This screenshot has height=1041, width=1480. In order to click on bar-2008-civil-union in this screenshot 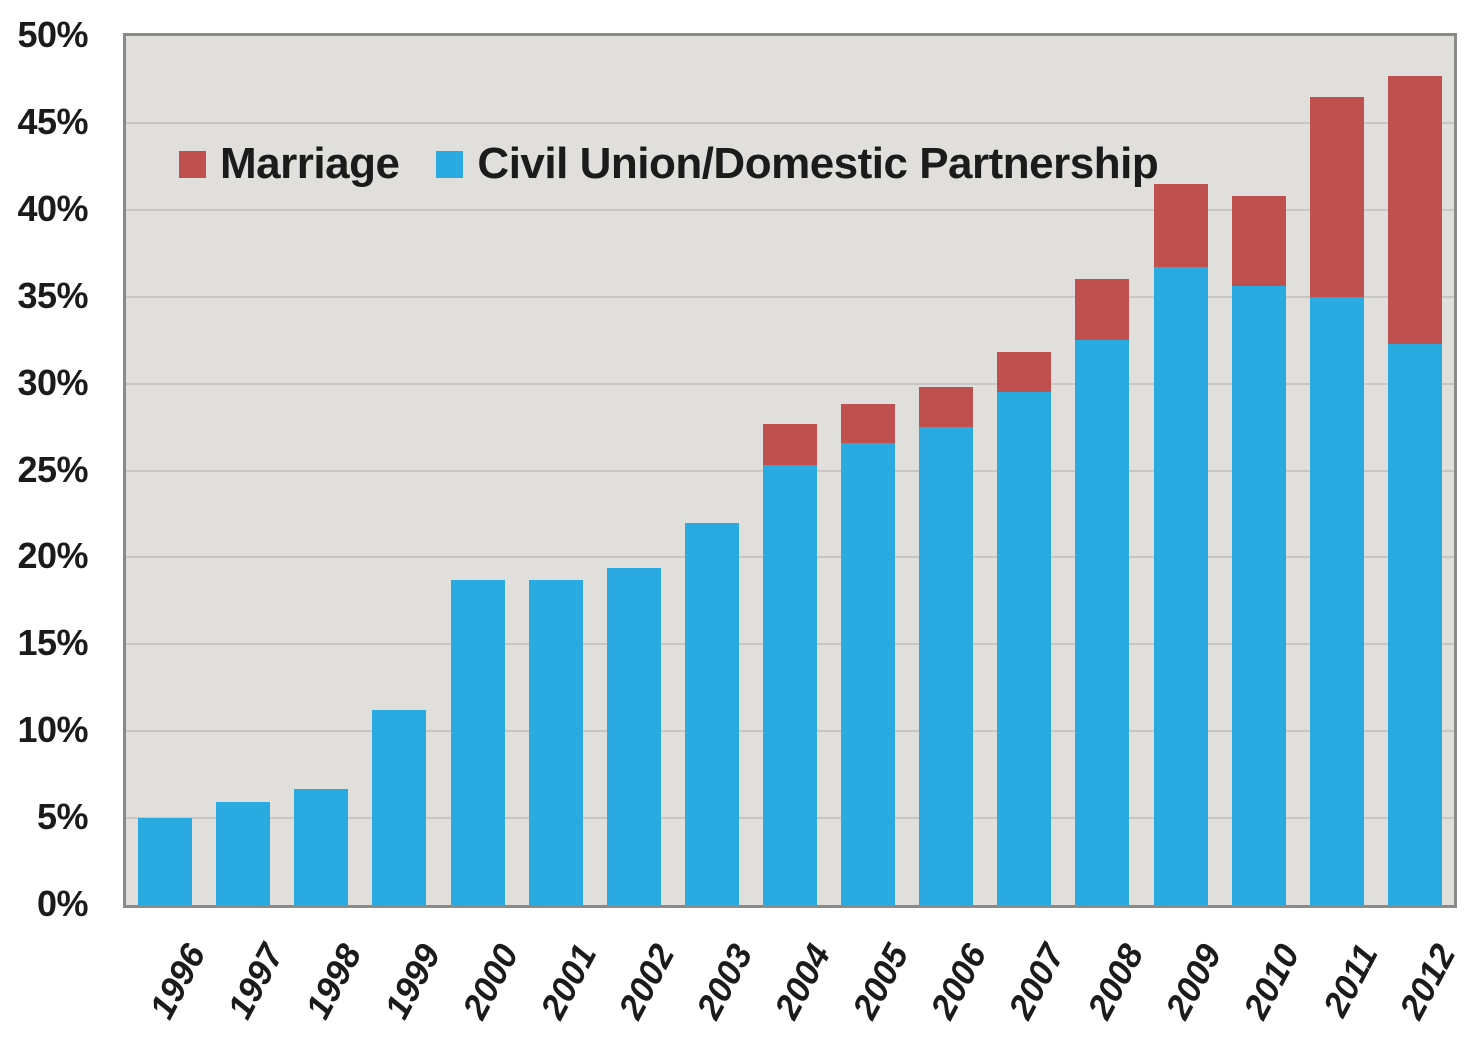, I will do `click(1102, 622)`.